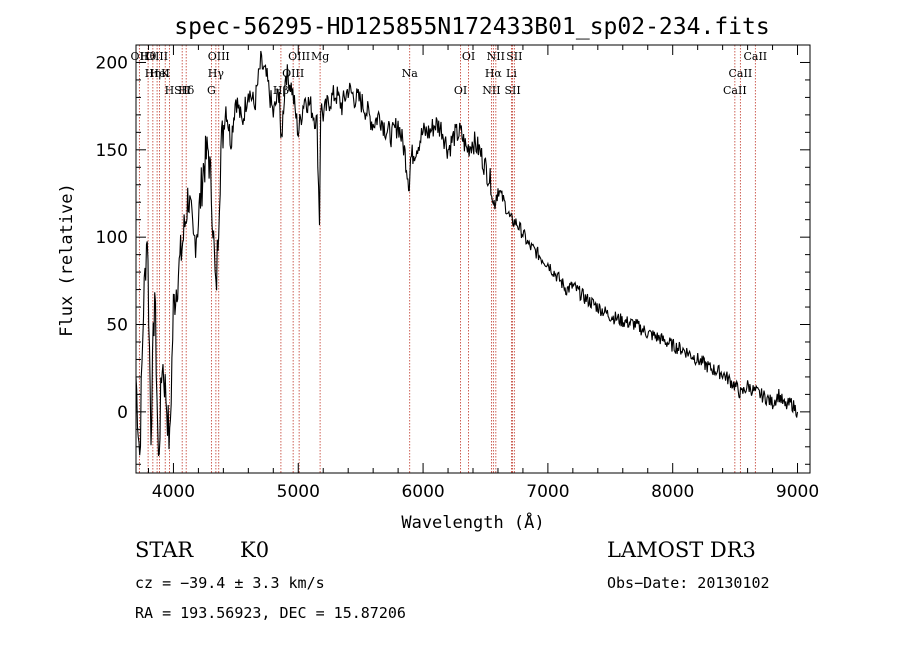 This screenshot has height=649, width=900. I want to click on x-tick-label: 7000, so click(547, 492).